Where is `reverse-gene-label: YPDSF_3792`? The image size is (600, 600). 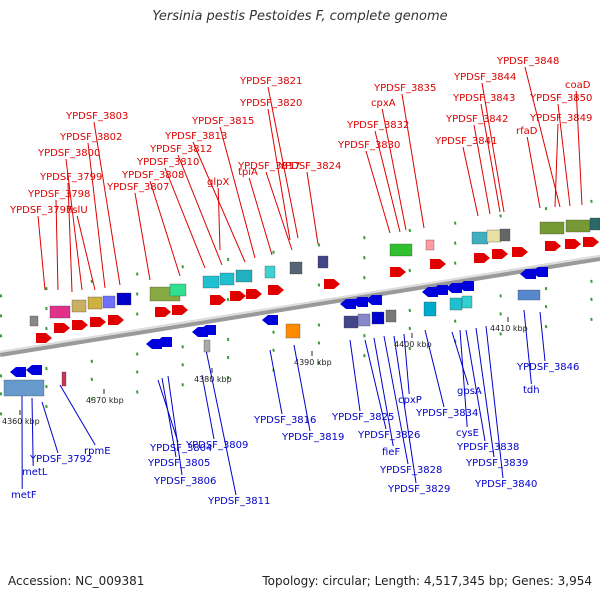 reverse-gene-label: YPDSF_3792 is located at coordinates (60, 459).